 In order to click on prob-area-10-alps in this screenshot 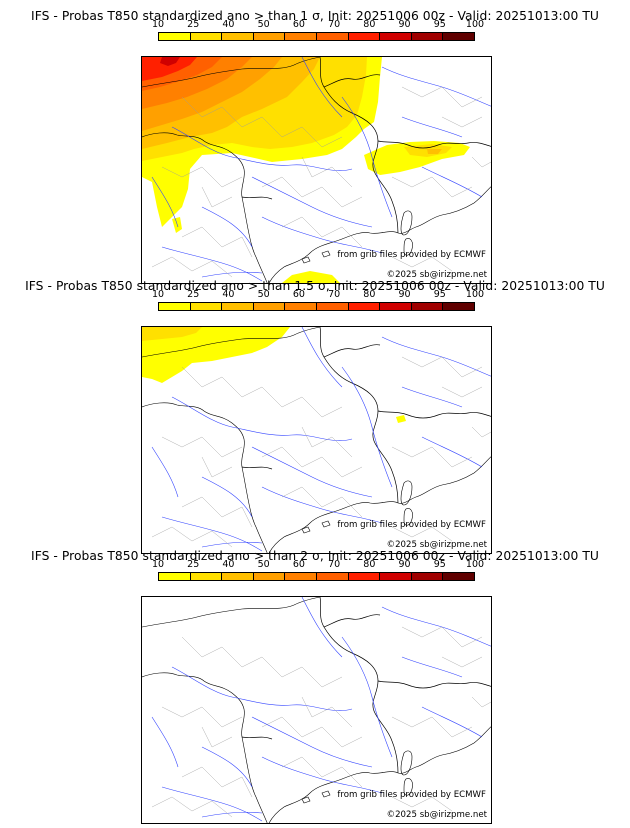, I will do `click(401, 419)`.